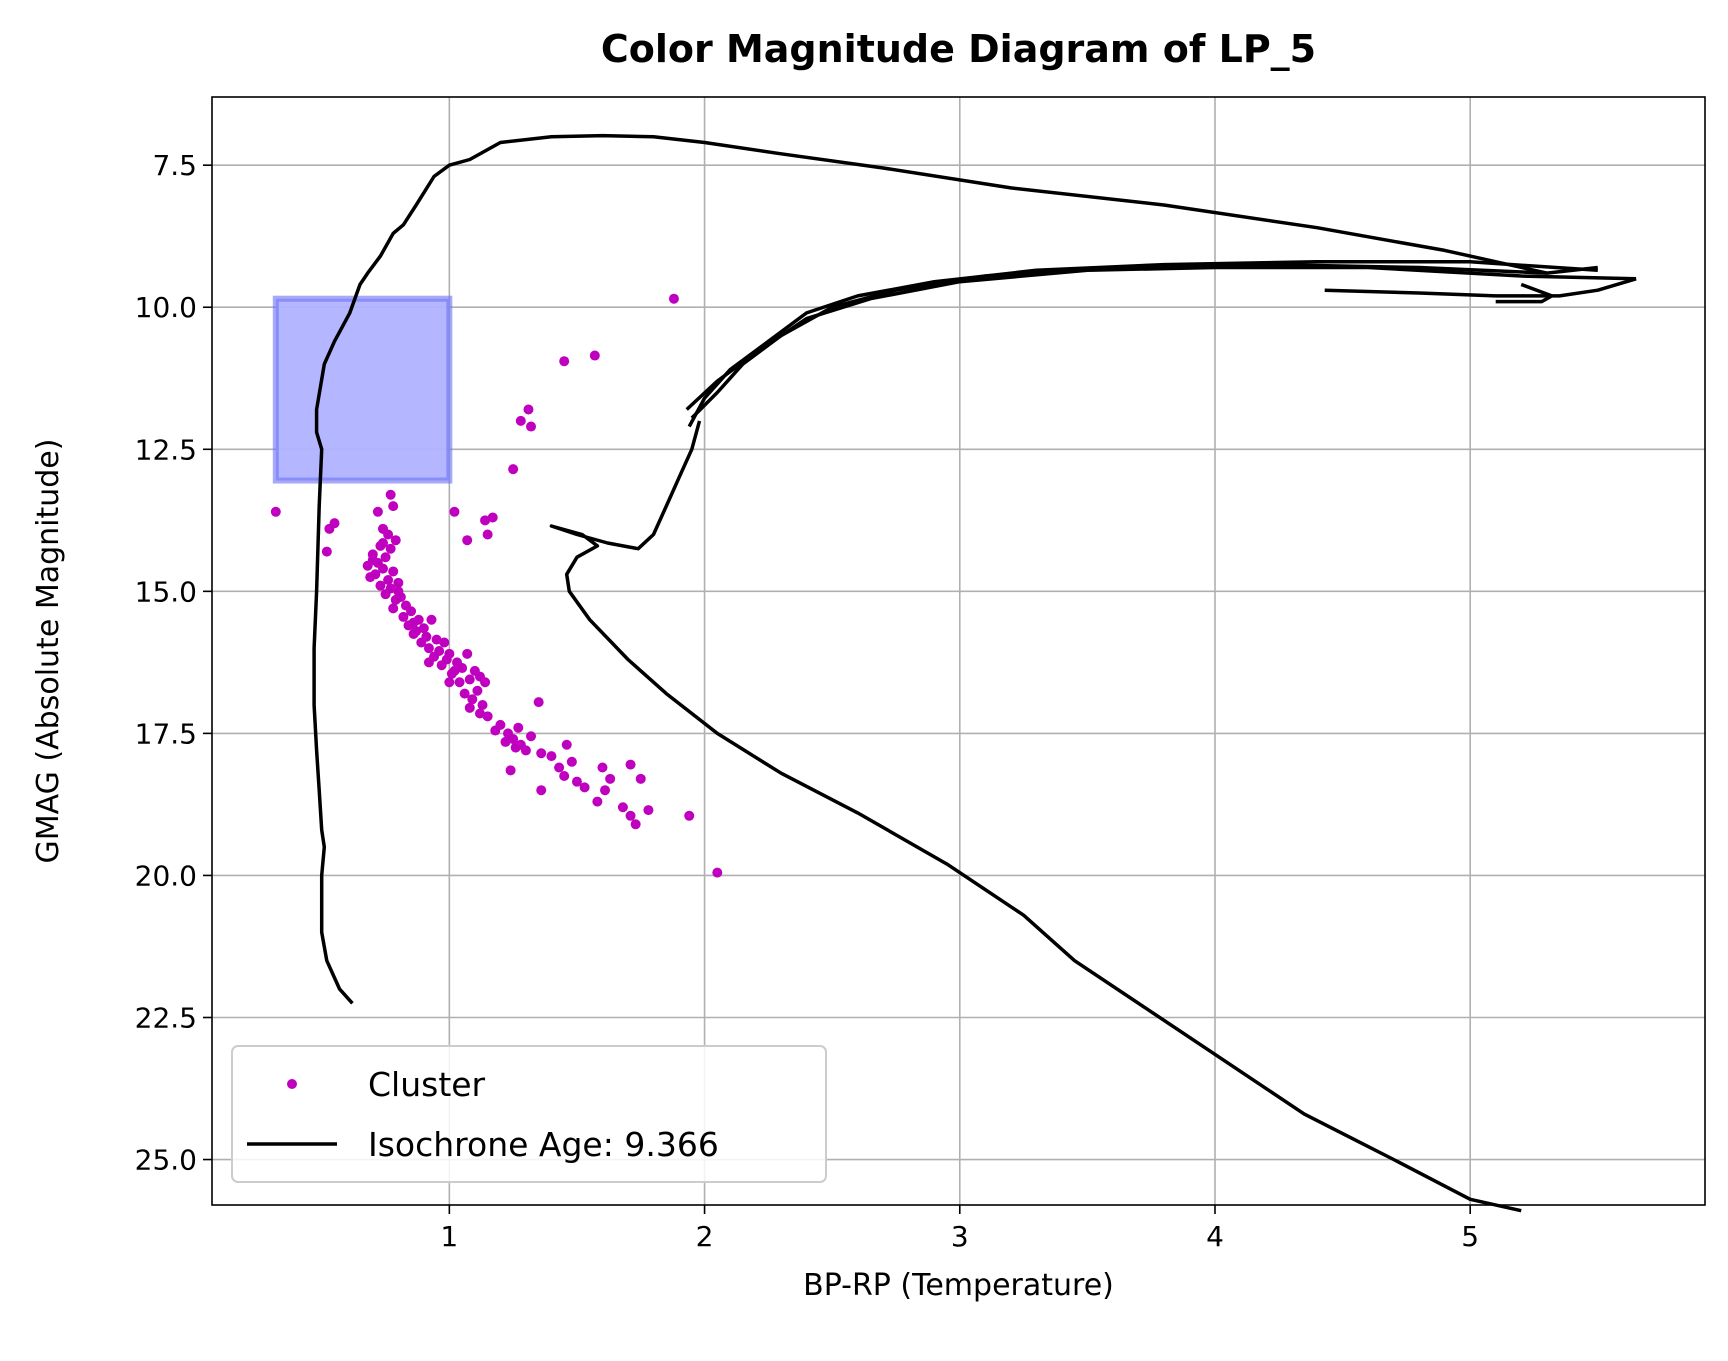  Describe the element at coordinates (1470, 1236) in the screenshot. I see `x-tick-label: 5` at that location.